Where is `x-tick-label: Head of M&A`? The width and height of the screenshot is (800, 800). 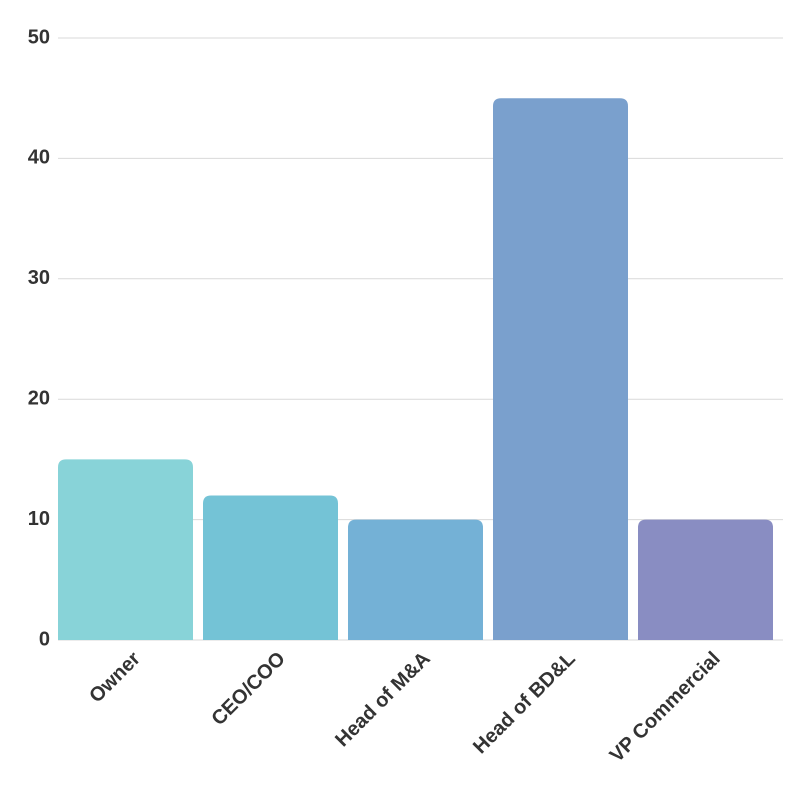
x-tick-label: Head of M&A is located at coordinates (383, 700).